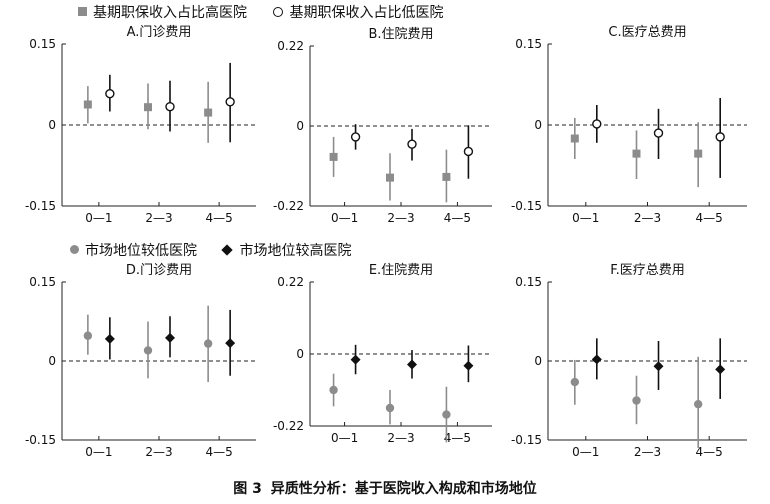 This screenshot has height=504, width=770. I want to click on legend-marker-circle-icon, so click(74, 249).